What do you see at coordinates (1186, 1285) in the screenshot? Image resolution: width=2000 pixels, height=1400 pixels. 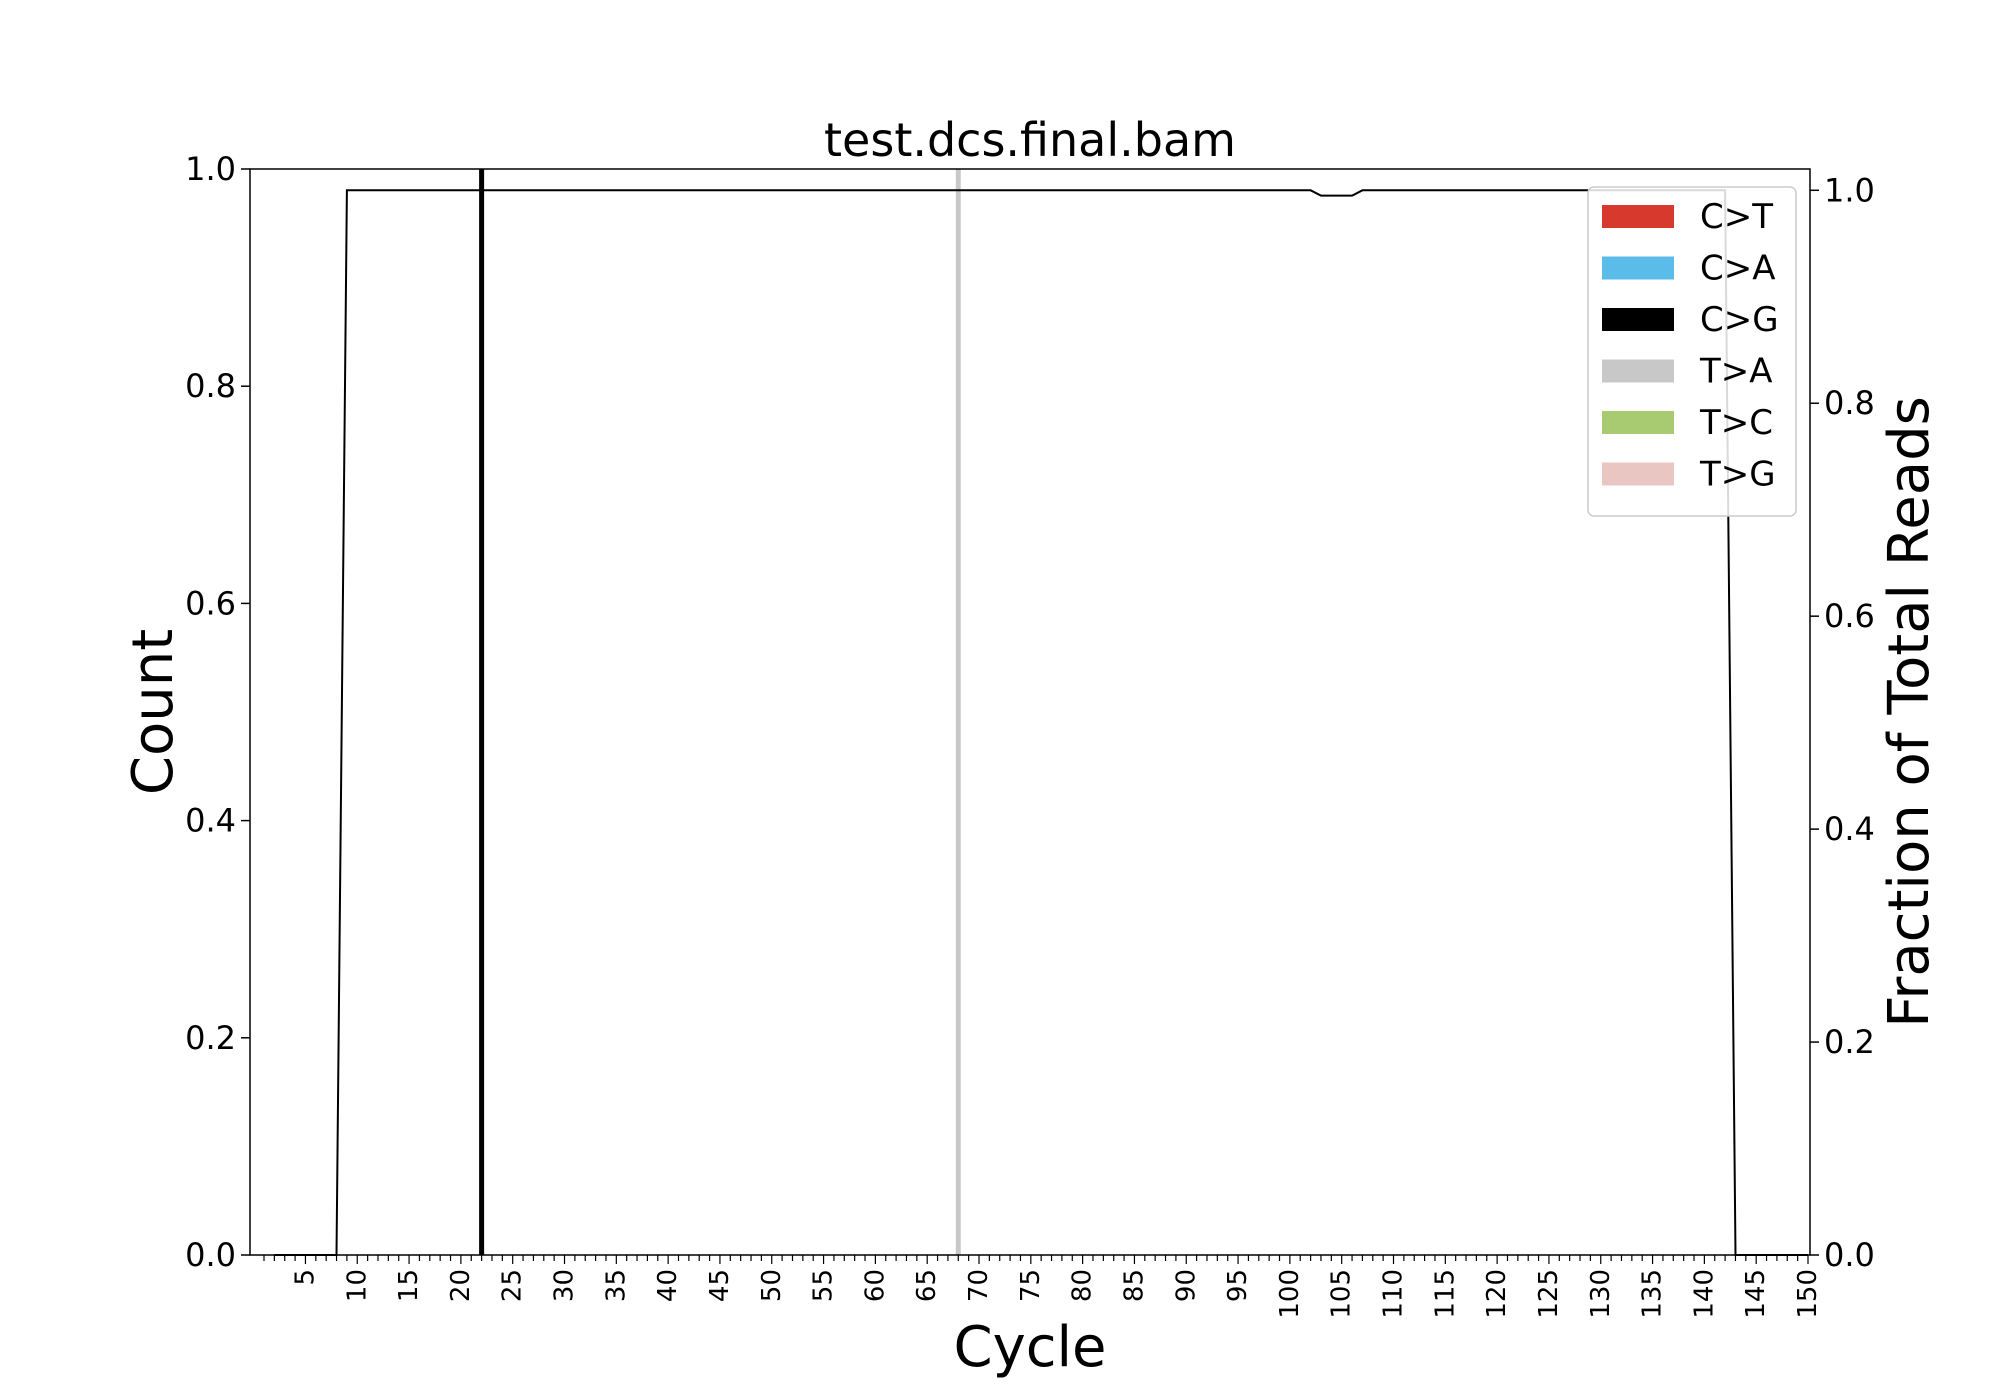 I see `x-tick-label: 90` at bounding box center [1186, 1285].